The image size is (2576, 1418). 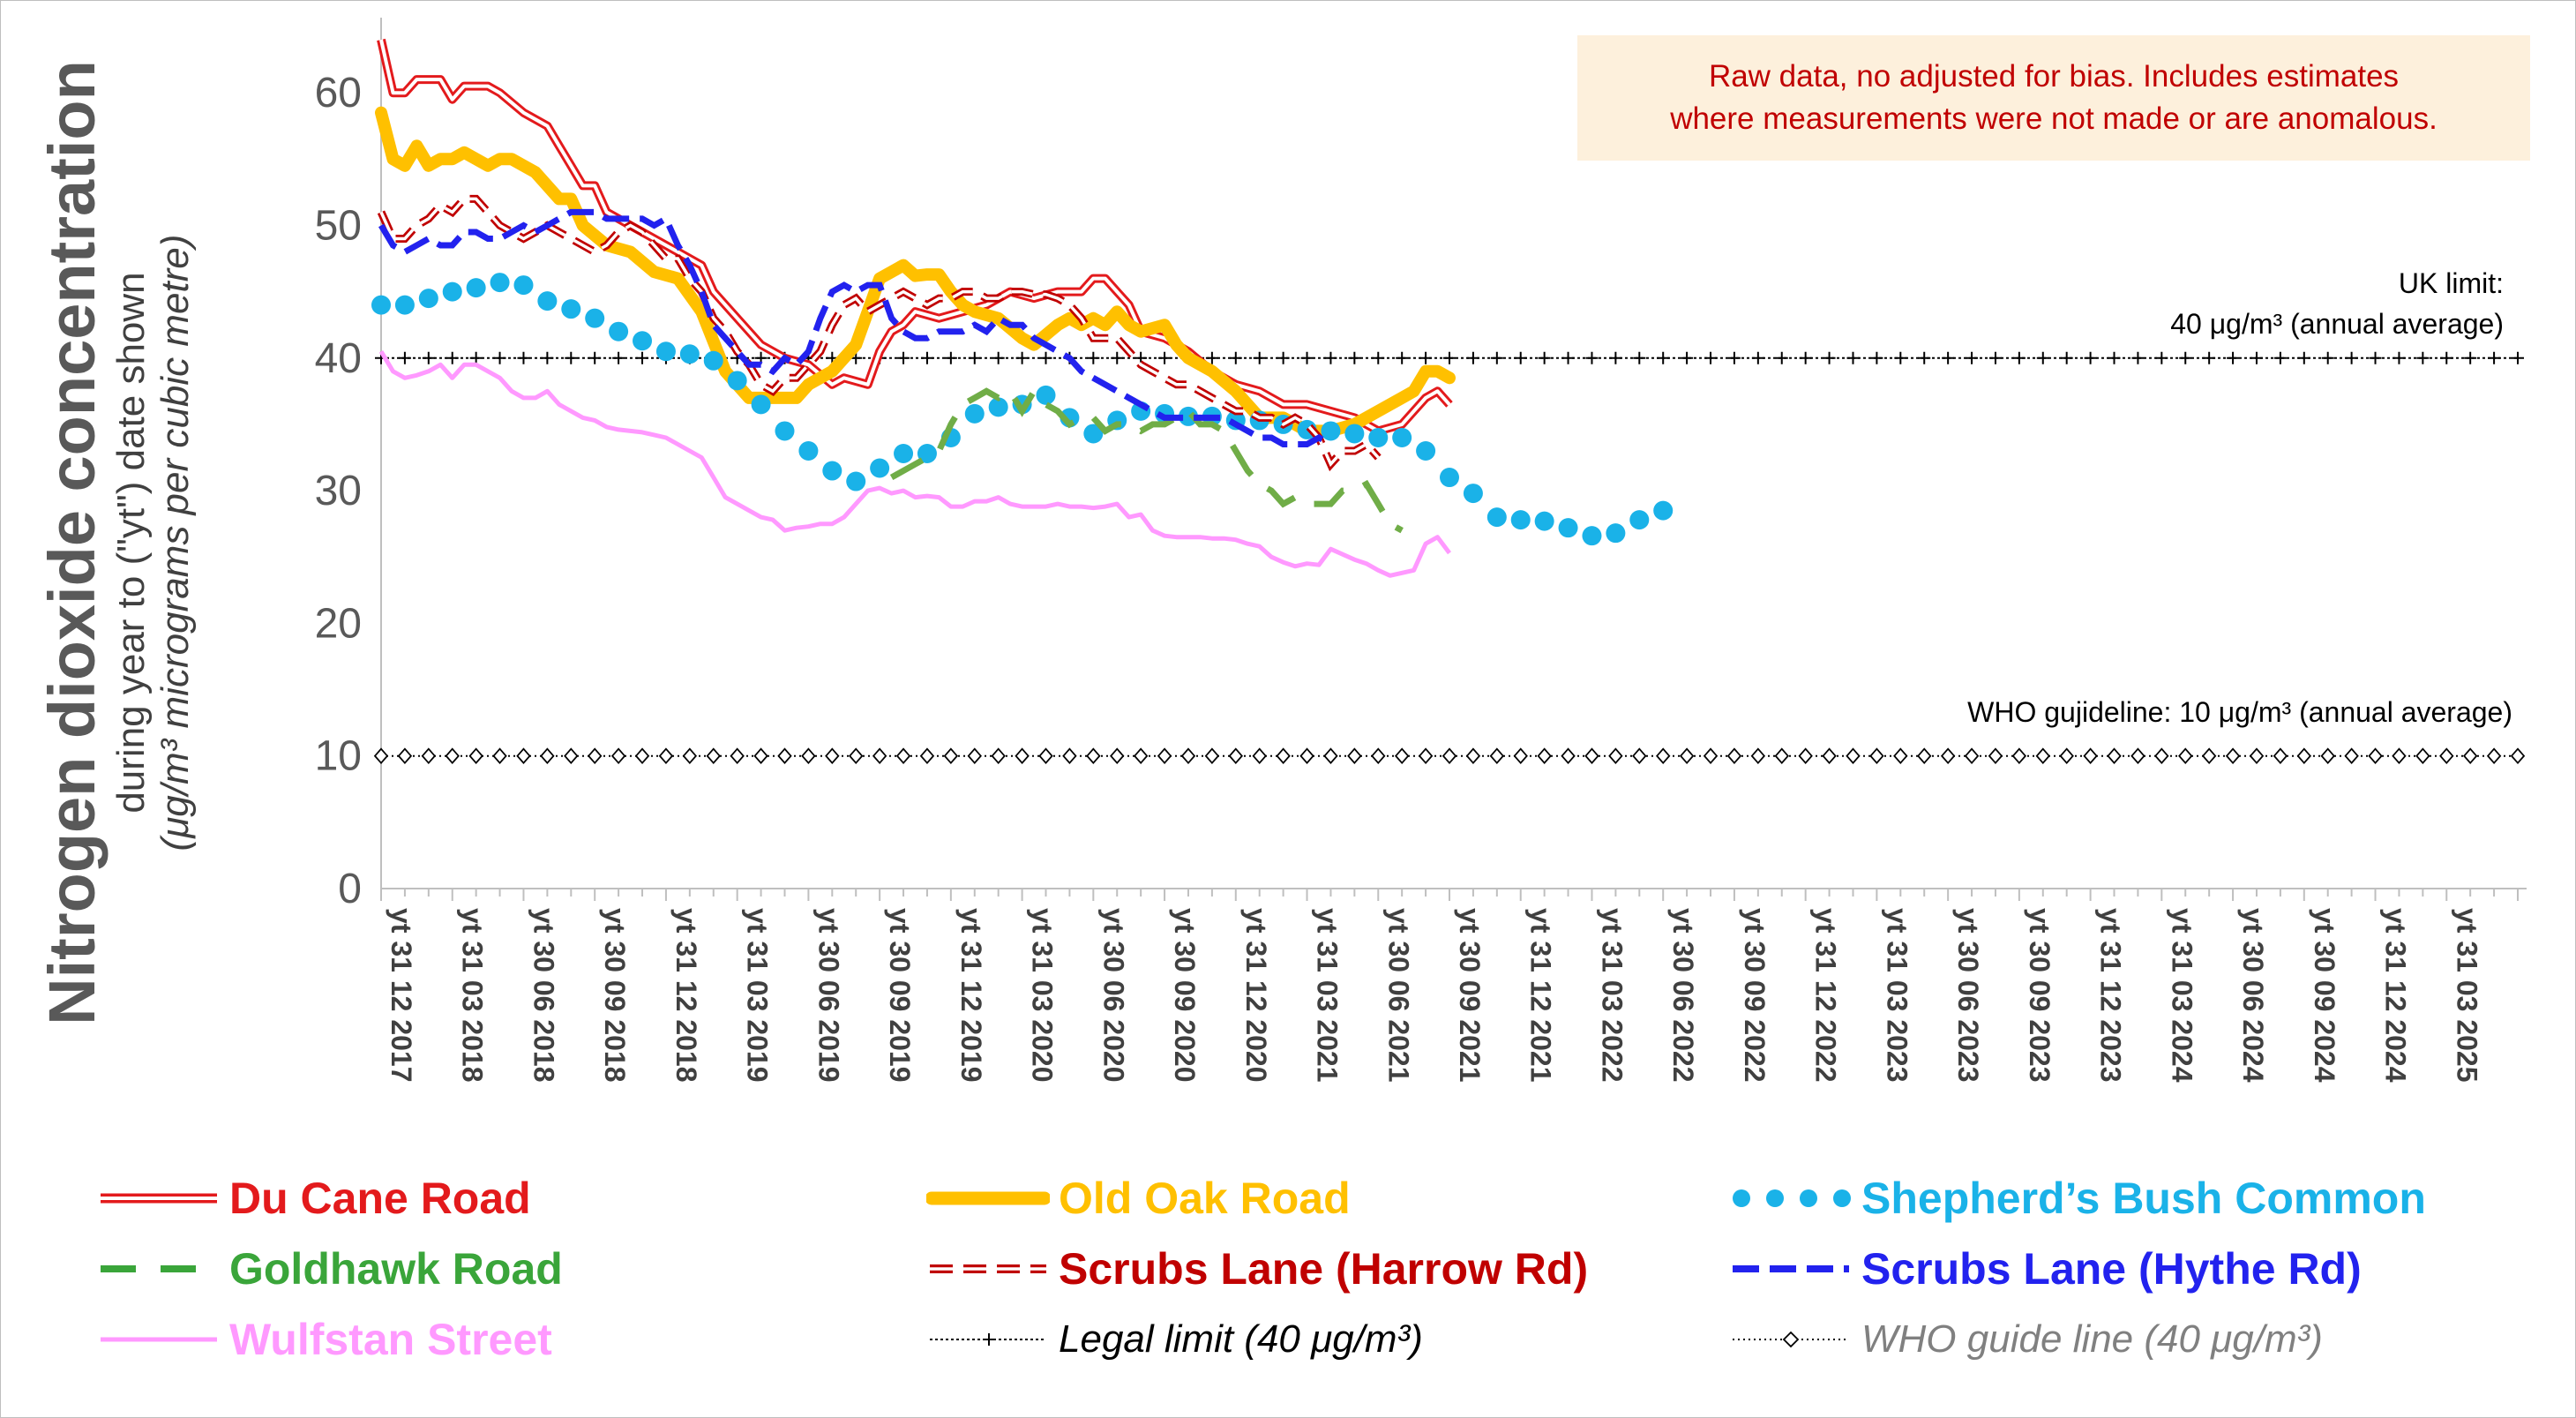 I want to click on x-tick-label: yt 31 12 2018, so click(x=686, y=995).